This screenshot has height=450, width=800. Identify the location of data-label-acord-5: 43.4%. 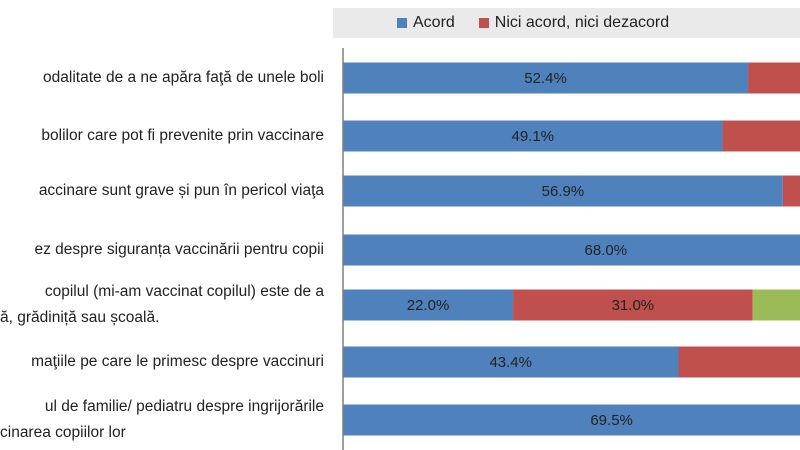
(510, 362).